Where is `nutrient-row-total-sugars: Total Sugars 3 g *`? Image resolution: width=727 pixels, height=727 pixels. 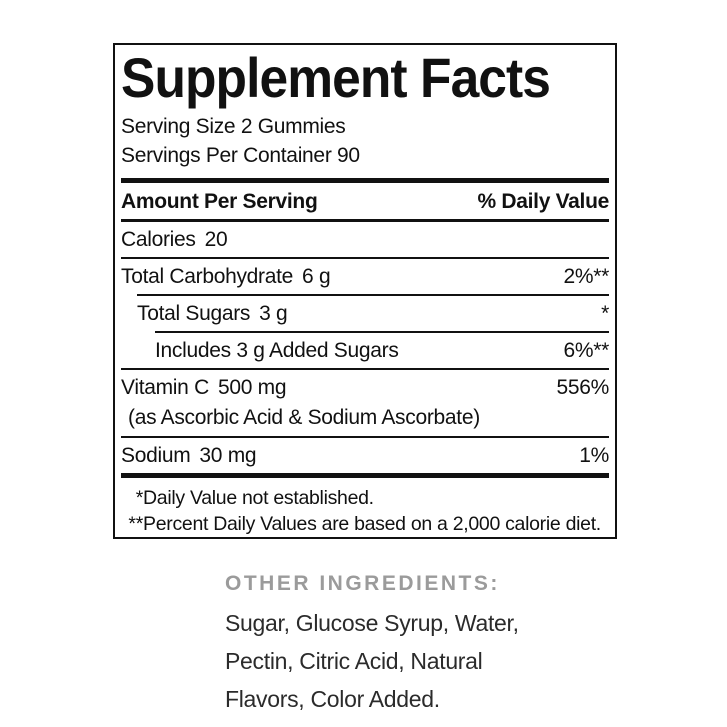
nutrient-row-total-sugars: Total Sugars 3 g * is located at coordinates (373, 312).